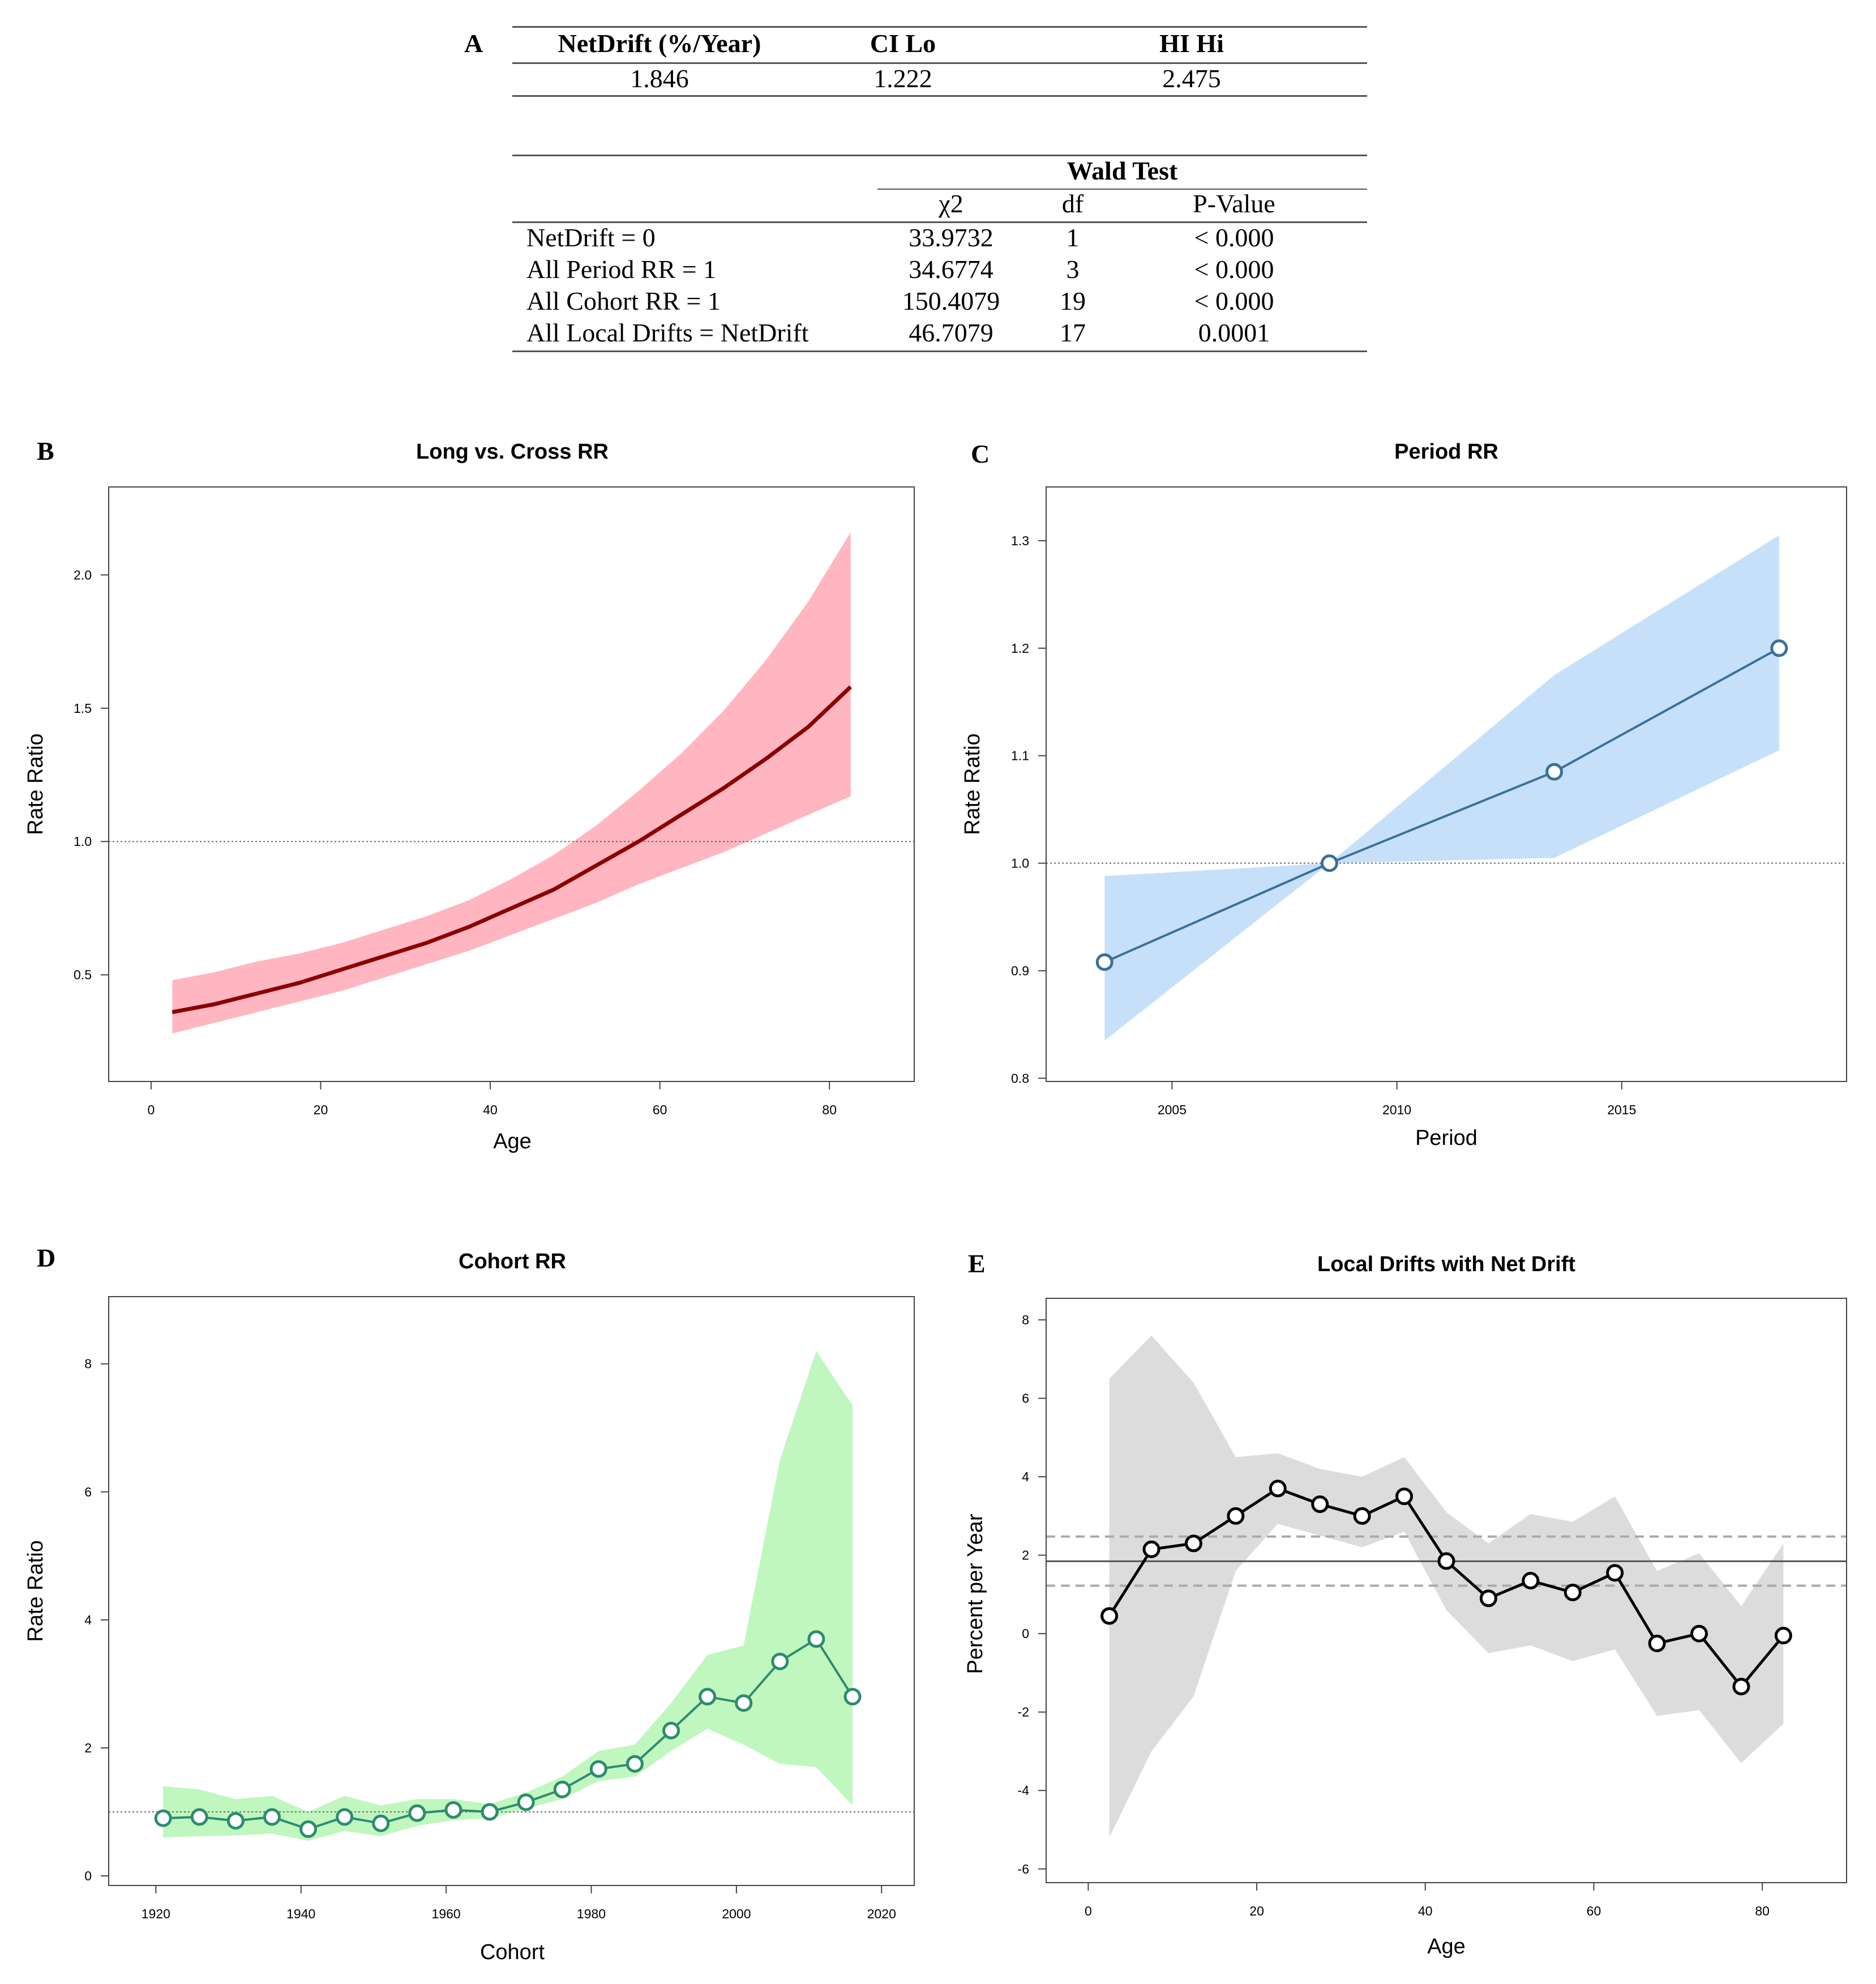 The height and width of the screenshot is (1984, 1876). Describe the element at coordinates (1172, 1109) in the screenshot. I see `x-tick-label: 2005` at that location.